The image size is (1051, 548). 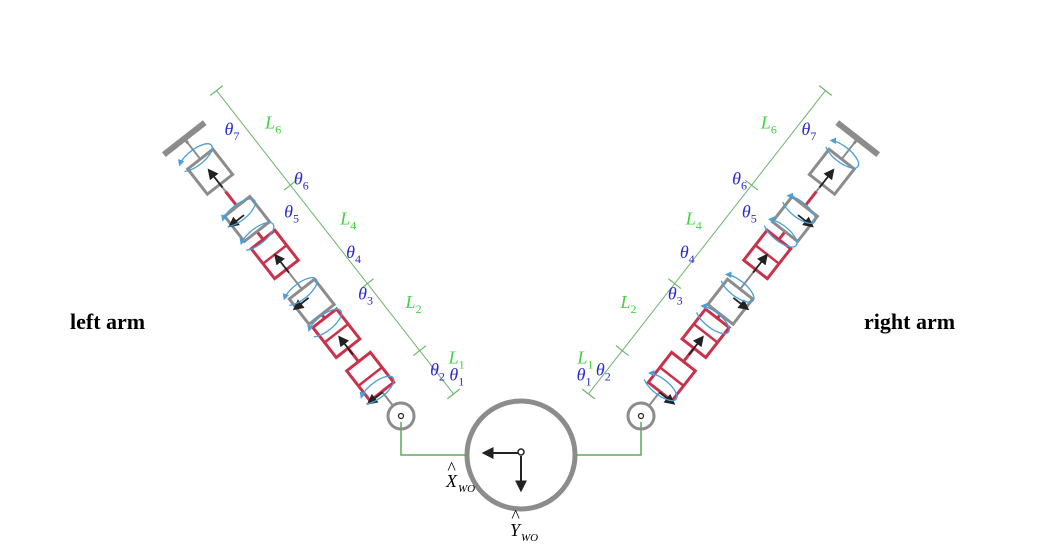 What do you see at coordinates (739, 181) in the screenshot?
I see `right-arm-theta-label-6: θ6` at bounding box center [739, 181].